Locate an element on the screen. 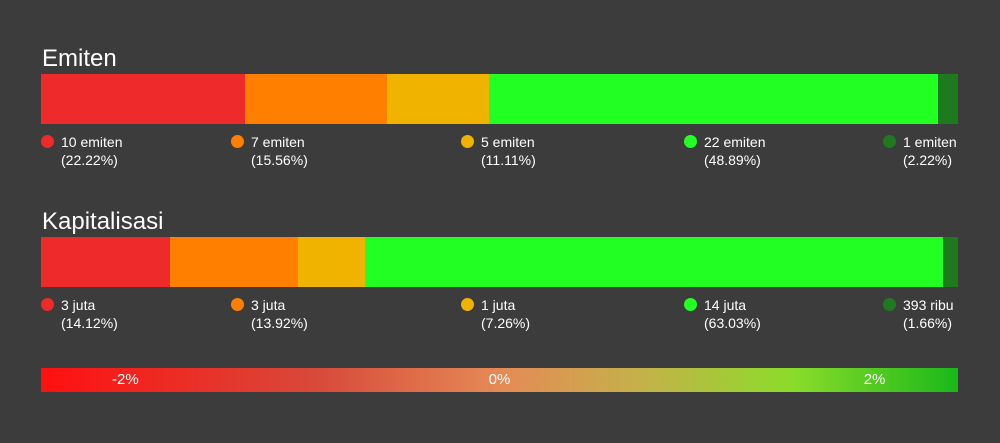 This screenshot has height=443, width=1000. legend-percent-label: (22.22%) is located at coordinates (89, 160).